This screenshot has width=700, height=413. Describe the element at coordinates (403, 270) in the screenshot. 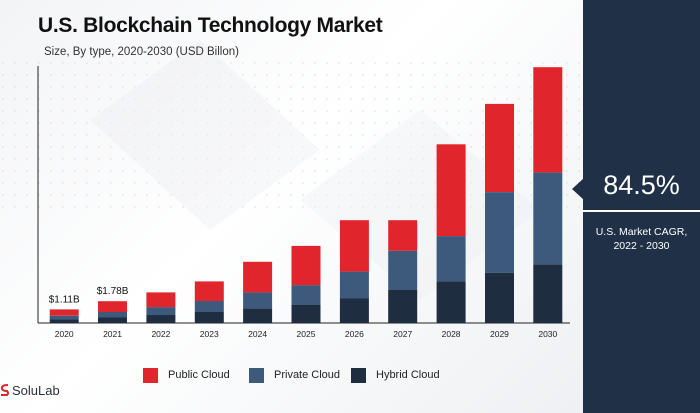

I see `bar-private-cloud-2027` at that location.